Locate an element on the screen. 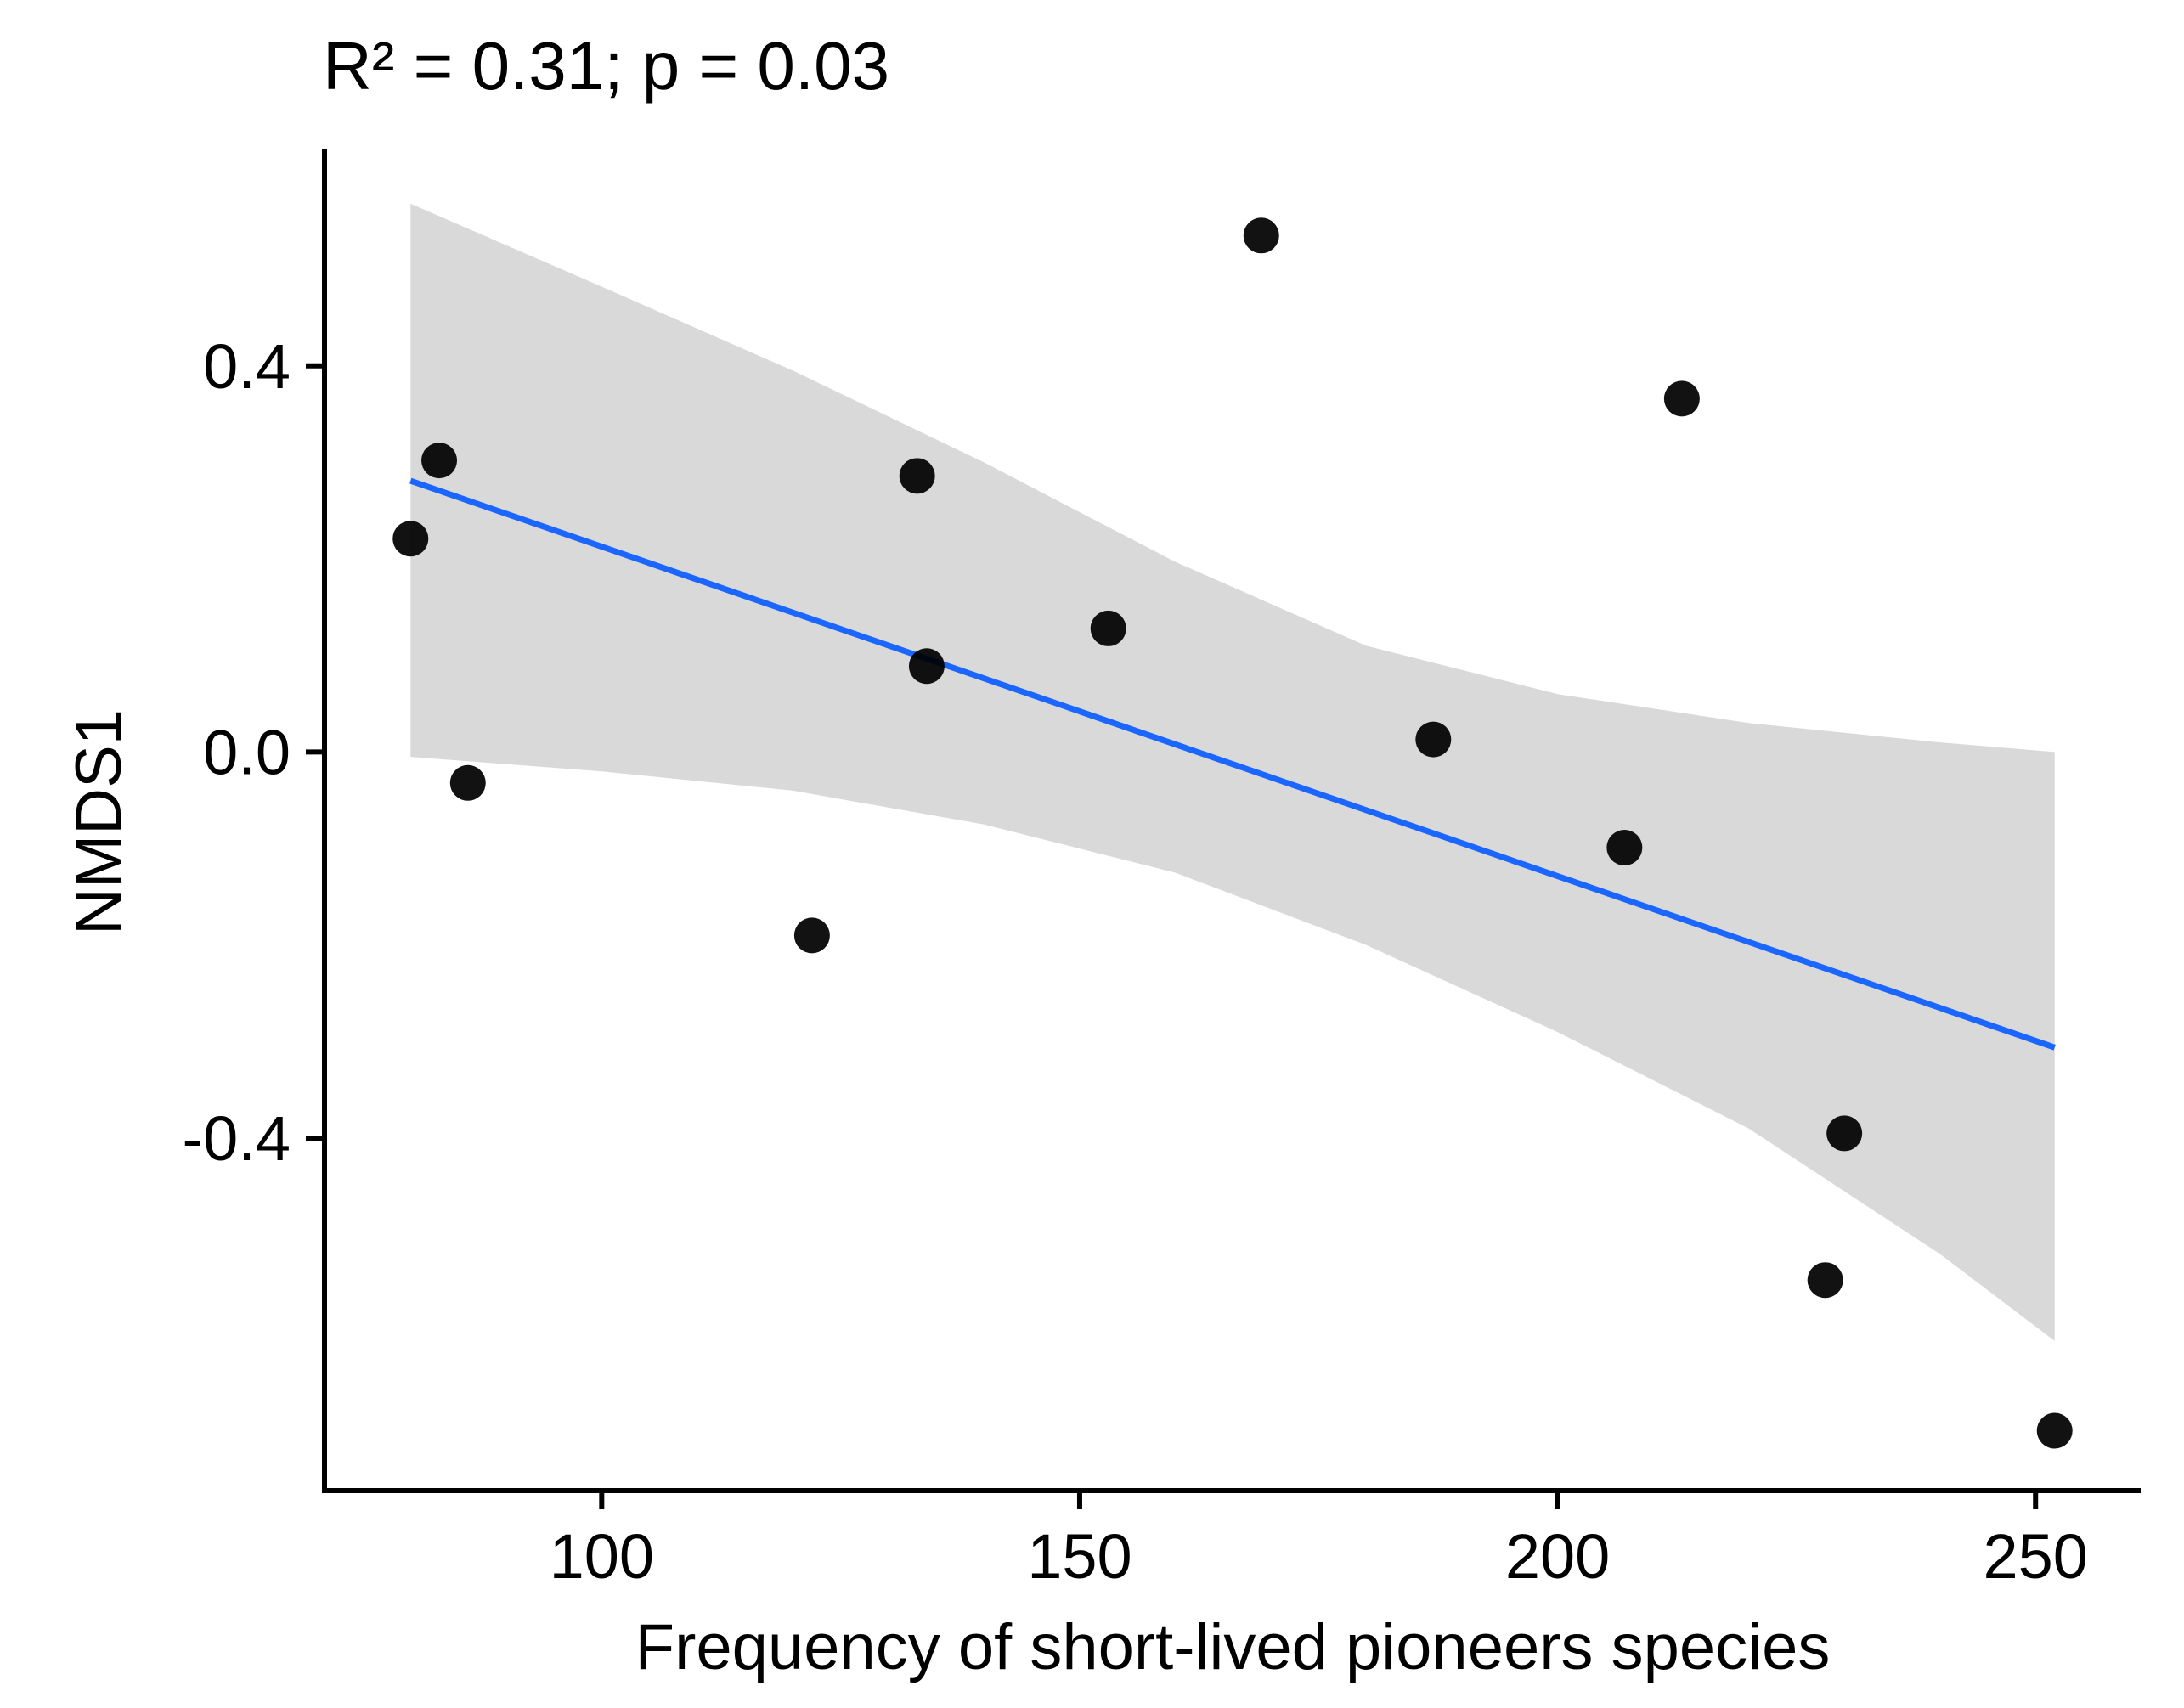 This screenshot has width=2184, height=1708. x-tick-label-100: 100 is located at coordinates (602, 1556).